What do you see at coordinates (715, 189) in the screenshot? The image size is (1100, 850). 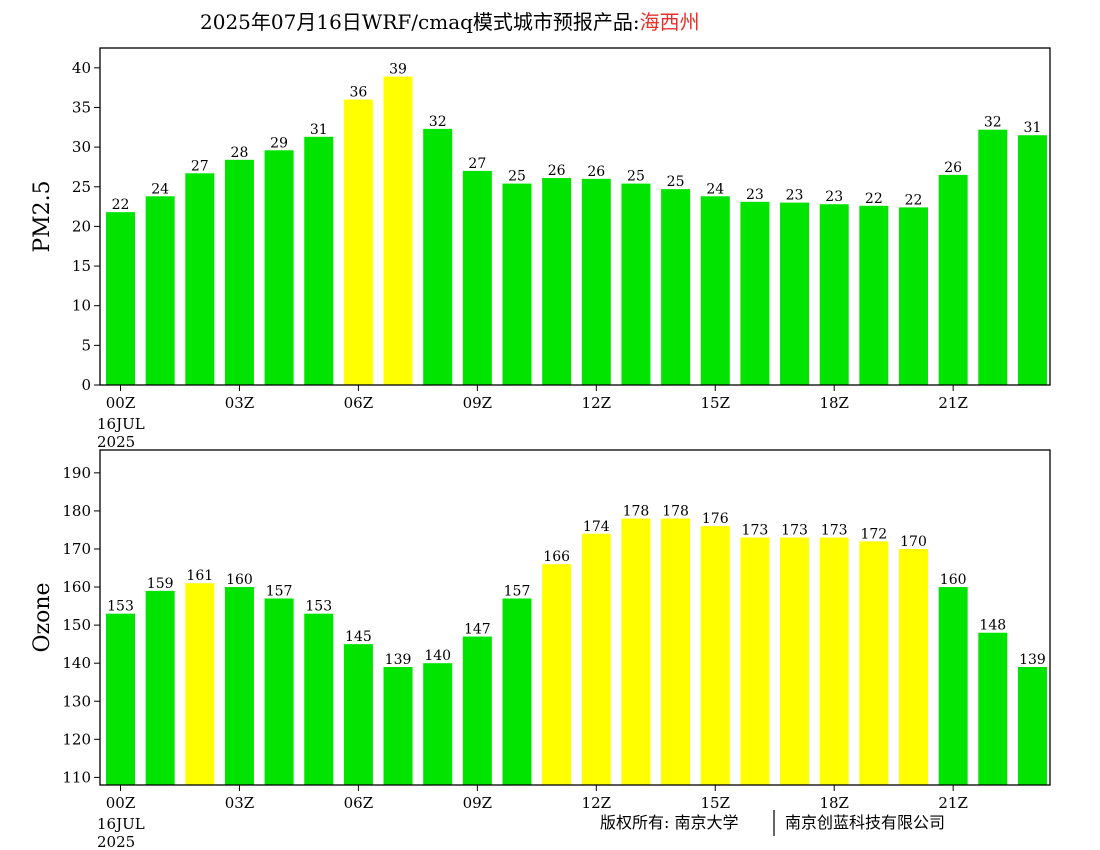 I see `pm25-data-label-15Z: 24` at bounding box center [715, 189].